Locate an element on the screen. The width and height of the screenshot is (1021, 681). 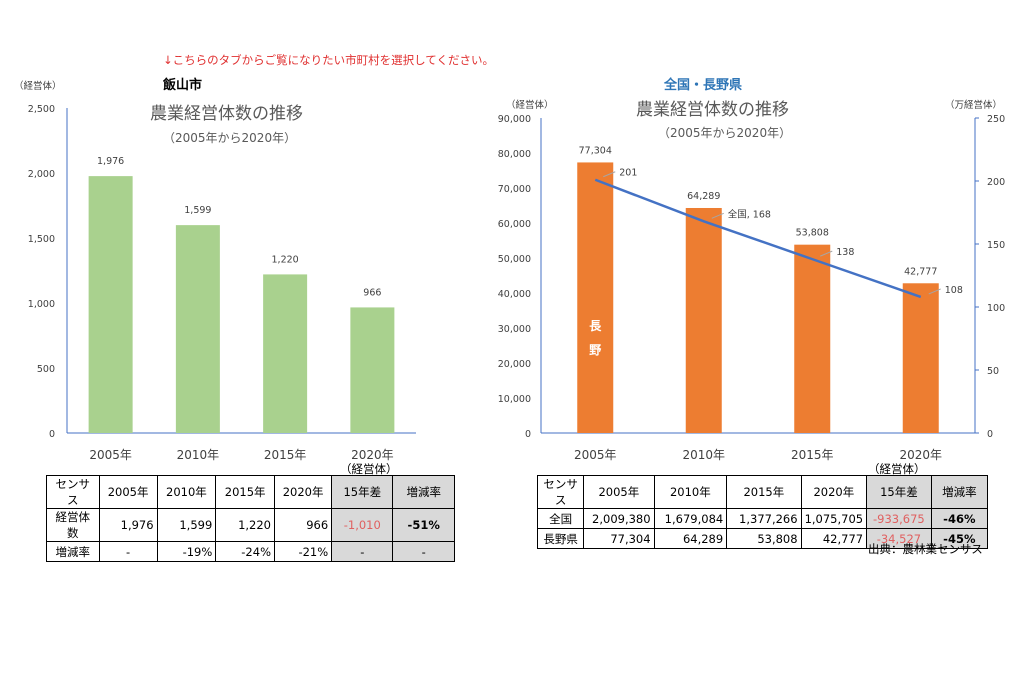
y-tick-label: 80,000 is located at coordinates (514, 154).